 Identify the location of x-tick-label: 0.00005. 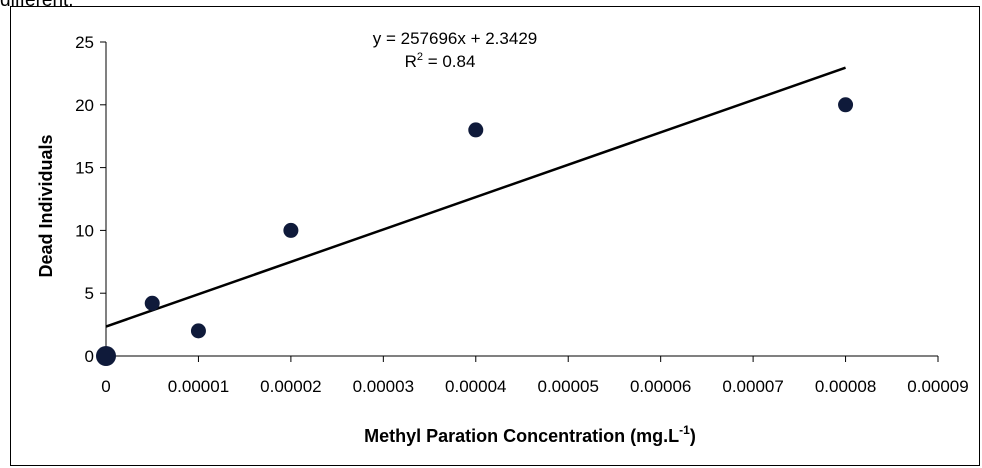
(567, 386).